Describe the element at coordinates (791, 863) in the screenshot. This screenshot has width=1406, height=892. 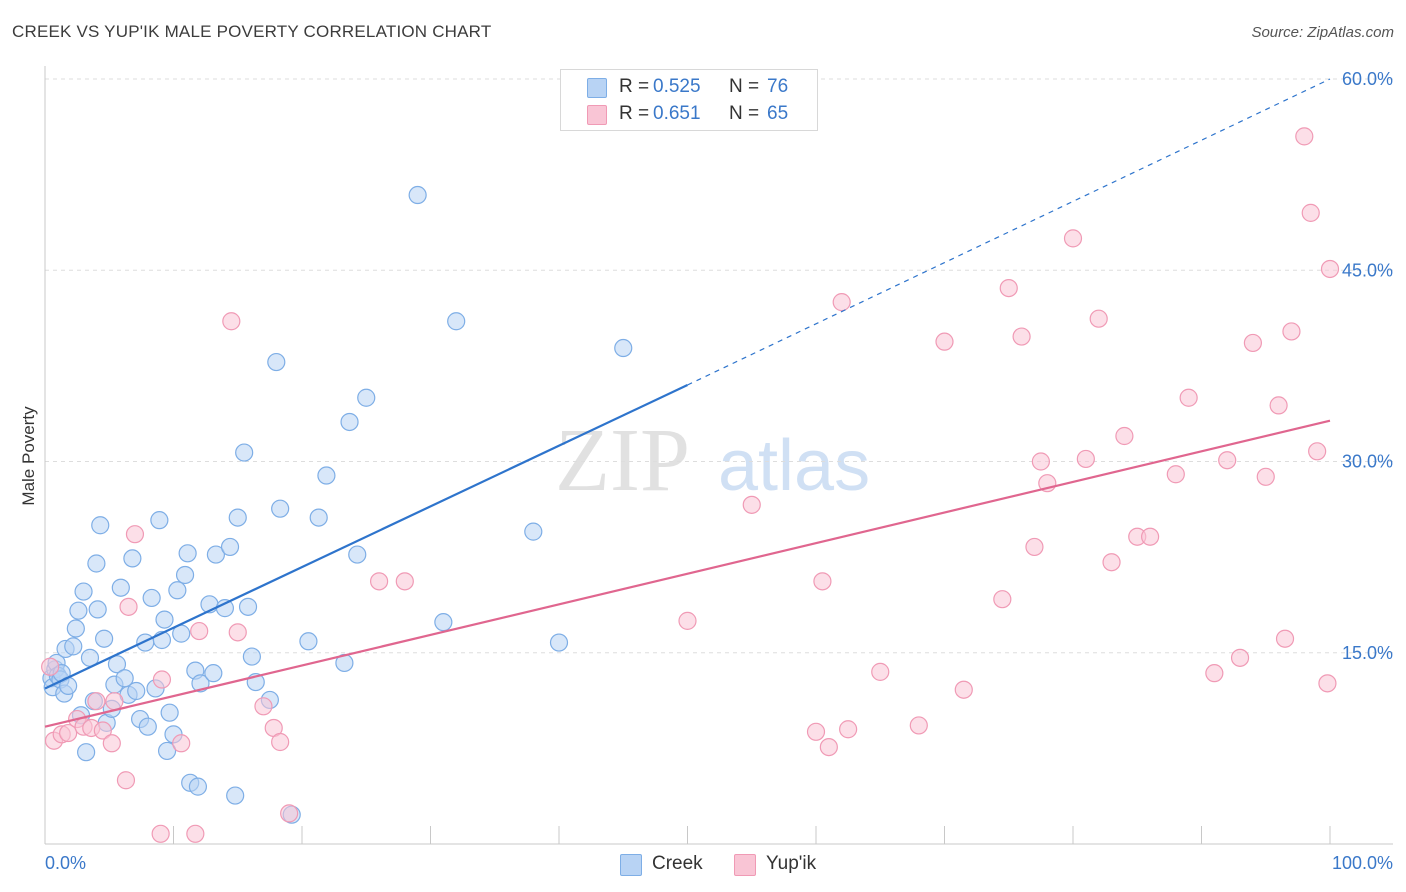
I see `legend-label-yupik: Yup'ik` at that location.